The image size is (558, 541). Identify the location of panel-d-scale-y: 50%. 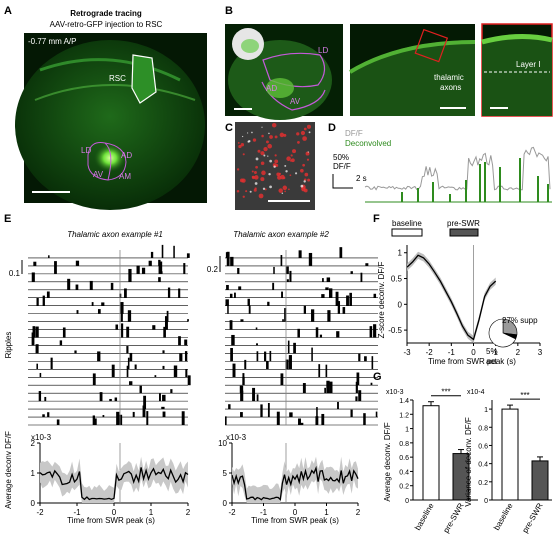
(341, 157).